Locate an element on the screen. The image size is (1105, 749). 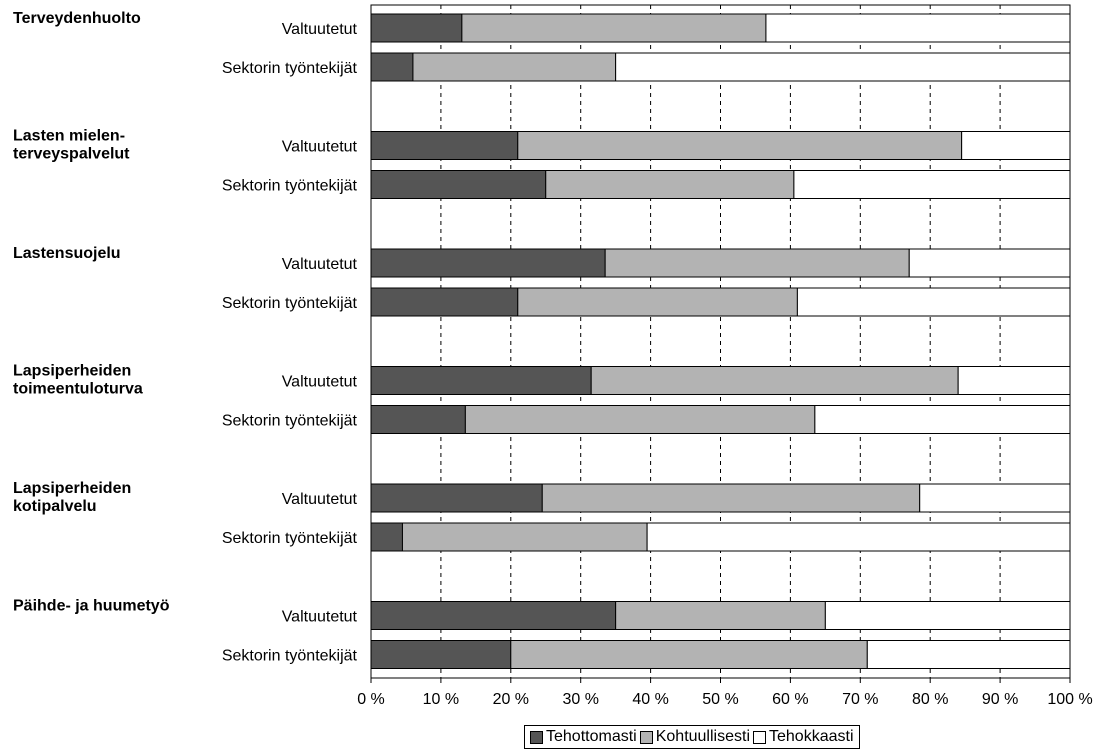
bar-segment-2-0-tehokkaasti is located at coordinates (989, 263).